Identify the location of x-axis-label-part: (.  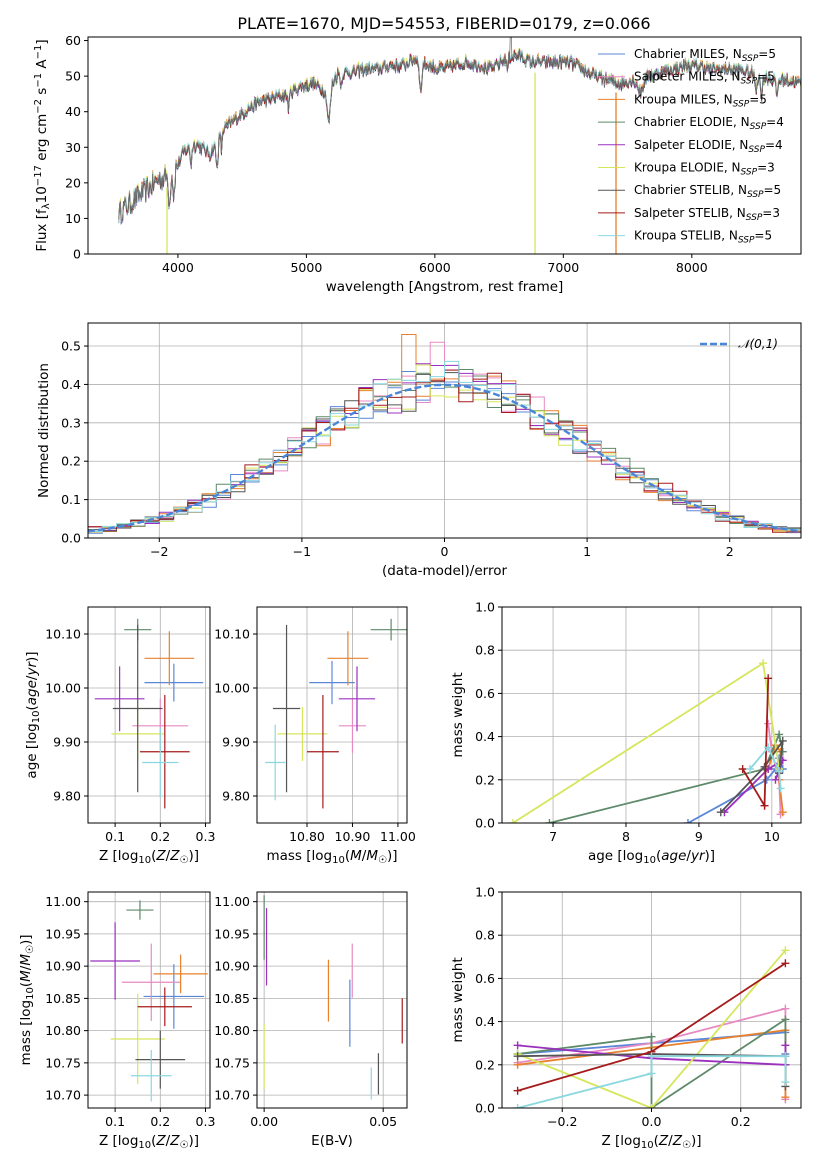
(656, 1141).